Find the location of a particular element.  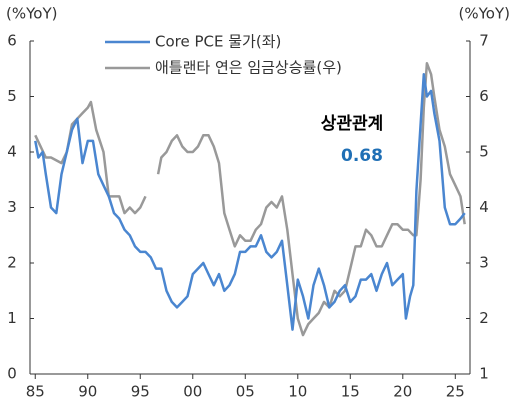

x-tick-label: 15 is located at coordinates (350, 392).